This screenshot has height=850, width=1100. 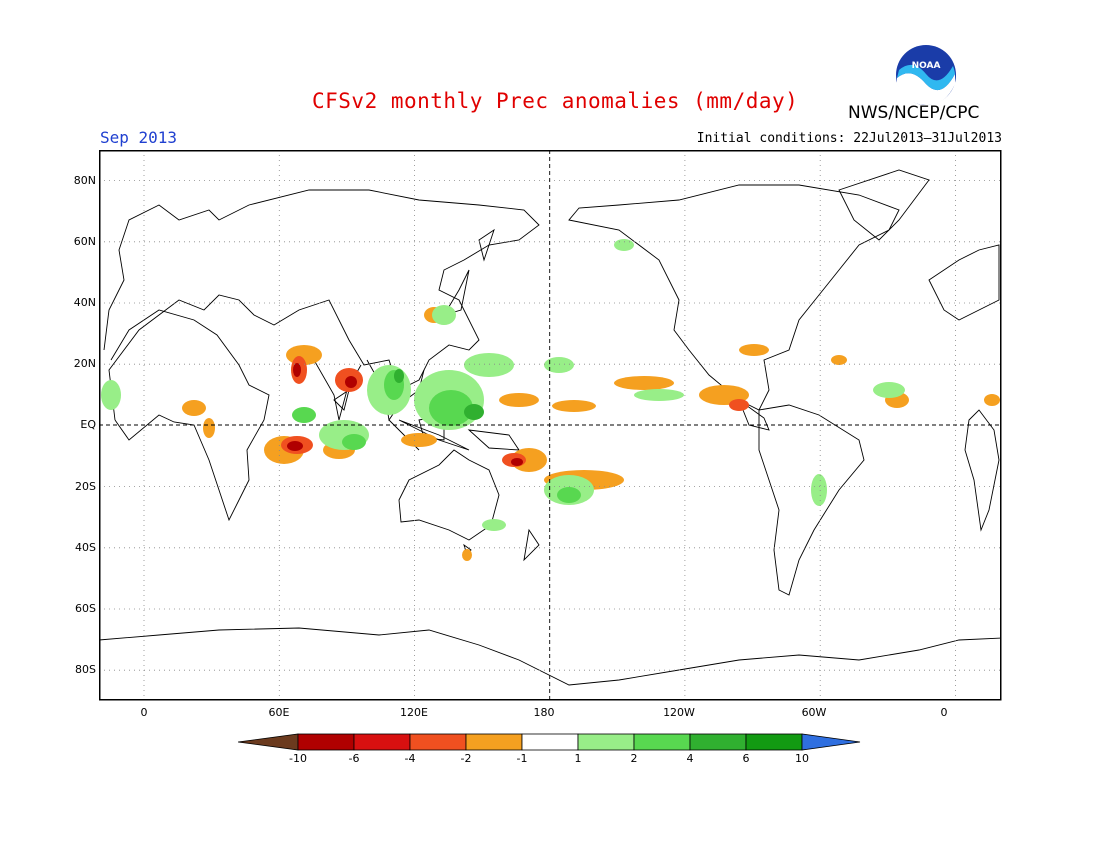 I want to click on noaa-logo-icon: NOAA, so click(x=926, y=75).